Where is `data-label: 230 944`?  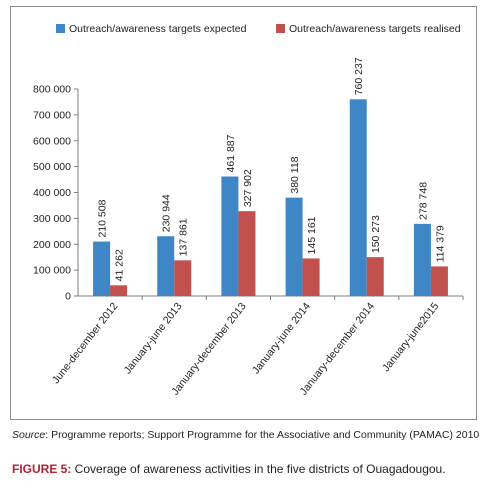
data-label: 230 944 is located at coordinates (167, 213).